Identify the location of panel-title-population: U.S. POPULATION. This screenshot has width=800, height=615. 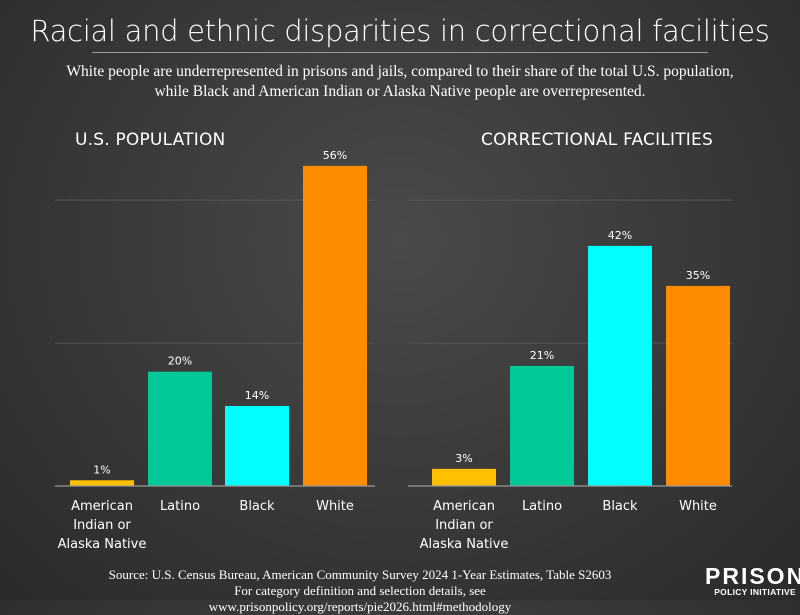
(150, 140).